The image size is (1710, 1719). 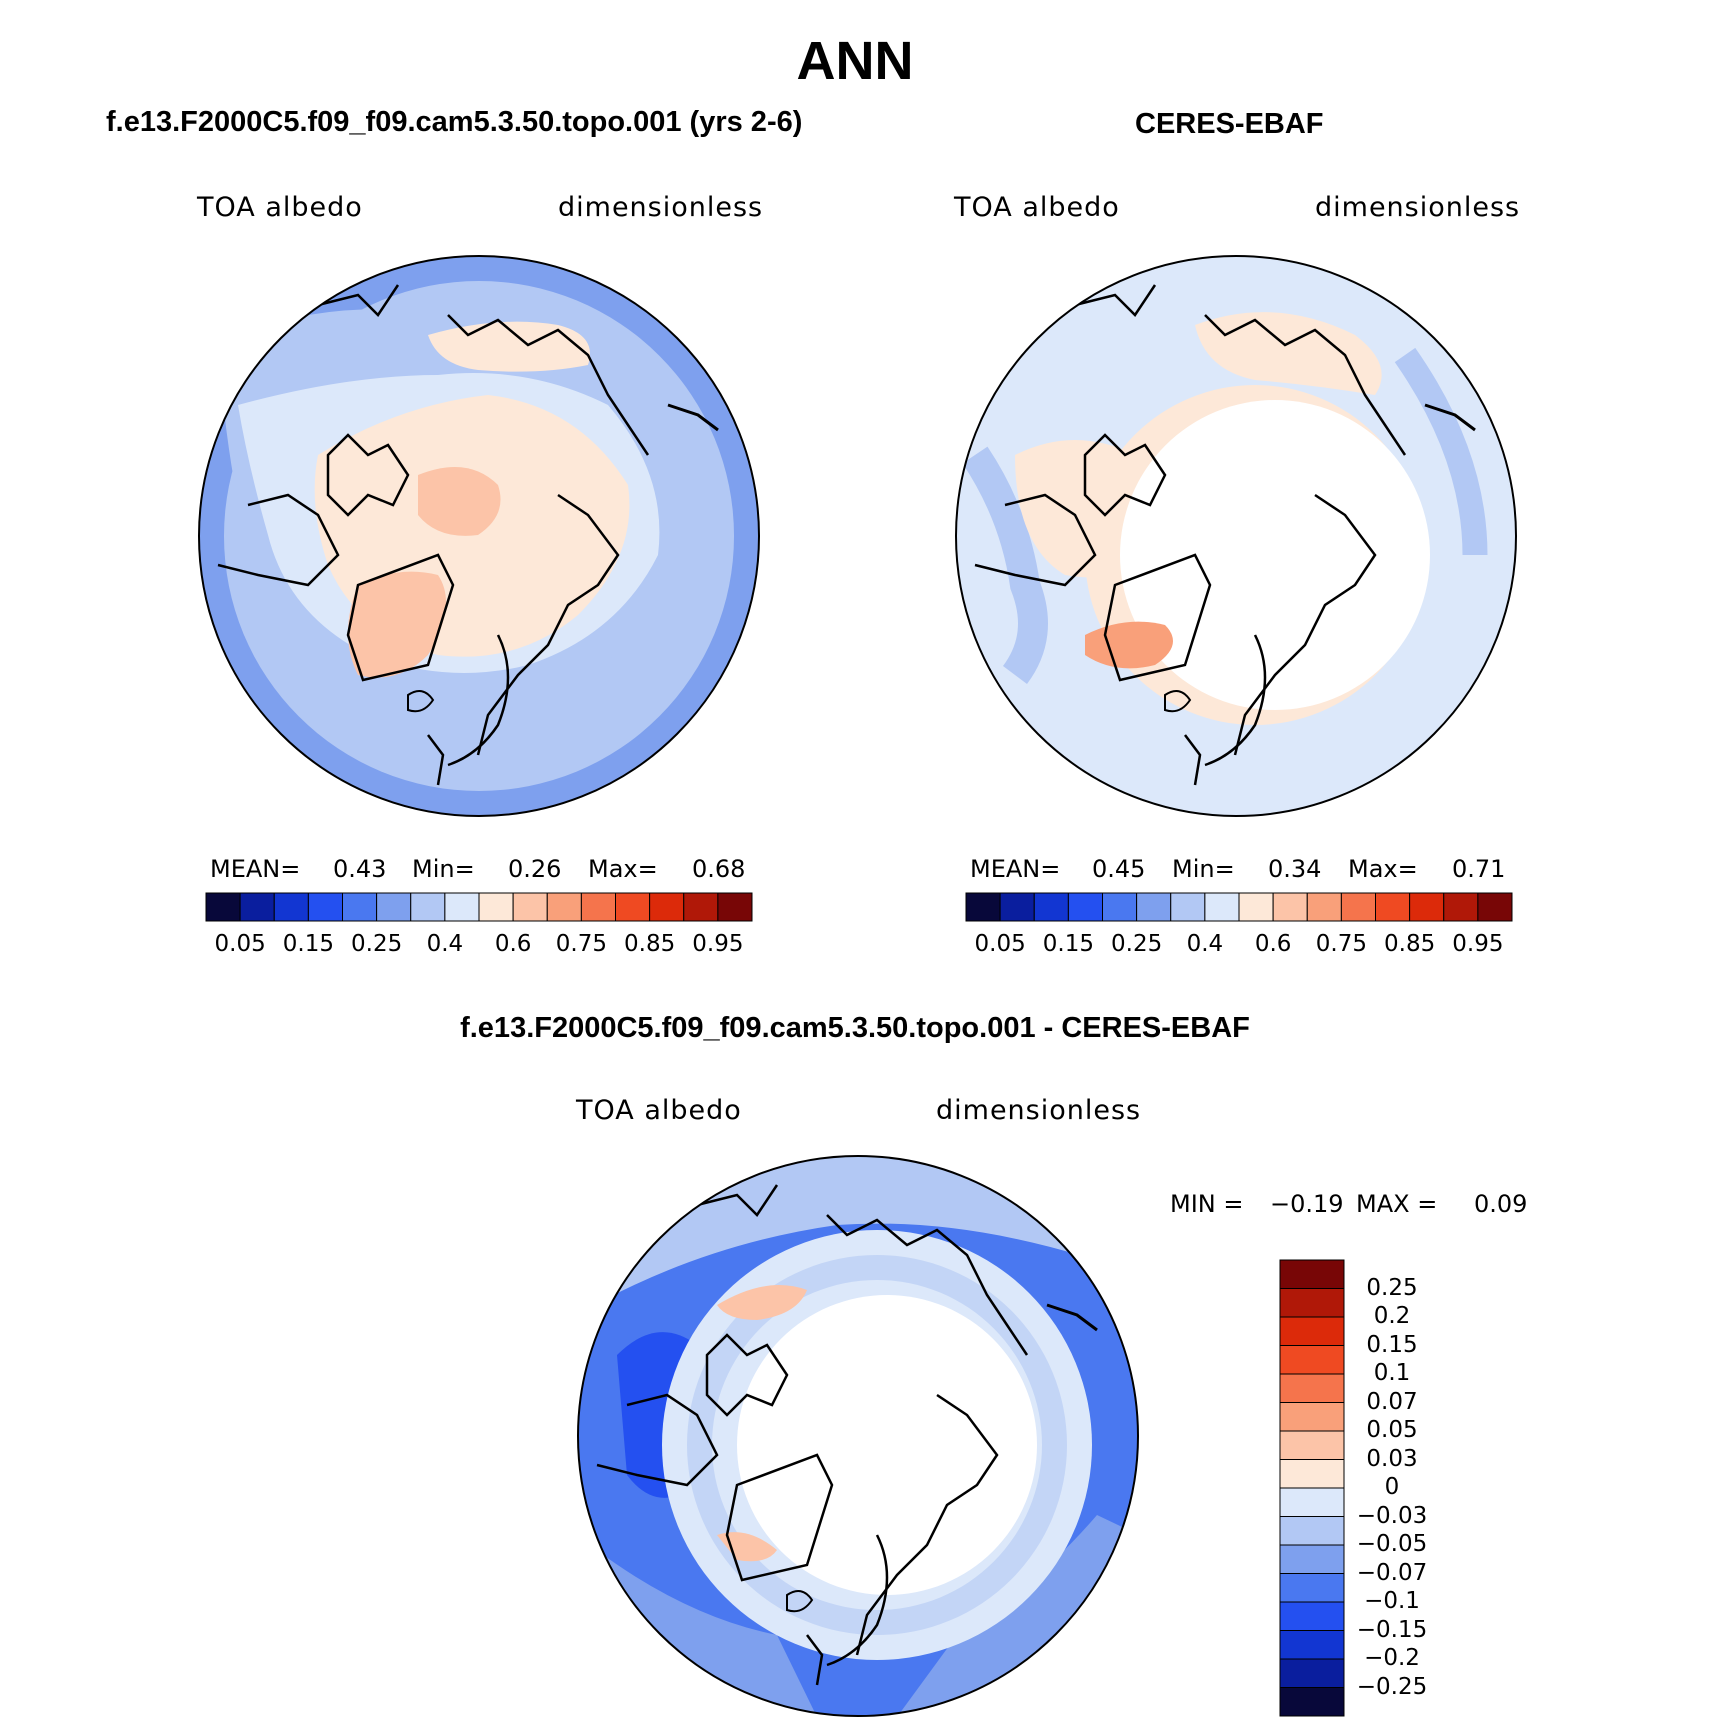 I want to click on panel2-colorbar-tick-label: 0.95, so click(x=1478, y=944).